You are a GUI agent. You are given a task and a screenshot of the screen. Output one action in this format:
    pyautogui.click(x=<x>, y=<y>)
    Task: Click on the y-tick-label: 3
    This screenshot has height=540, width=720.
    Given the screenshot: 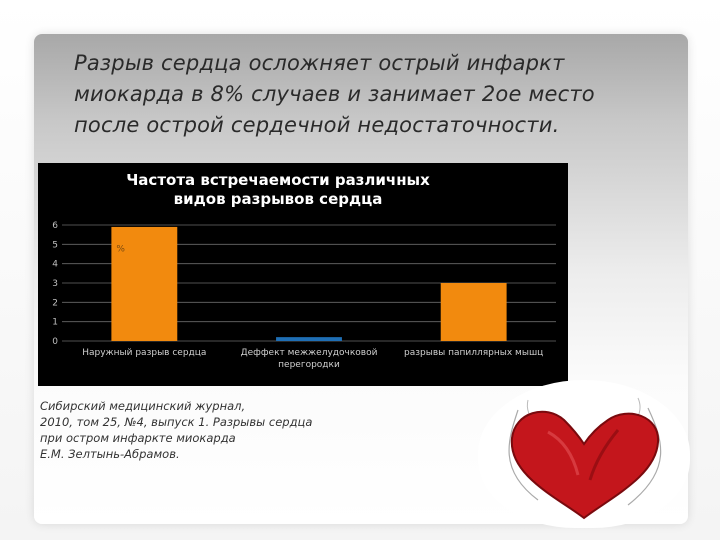 What is the action you would take?
    pyautogui.click(x=55, y=284)
    